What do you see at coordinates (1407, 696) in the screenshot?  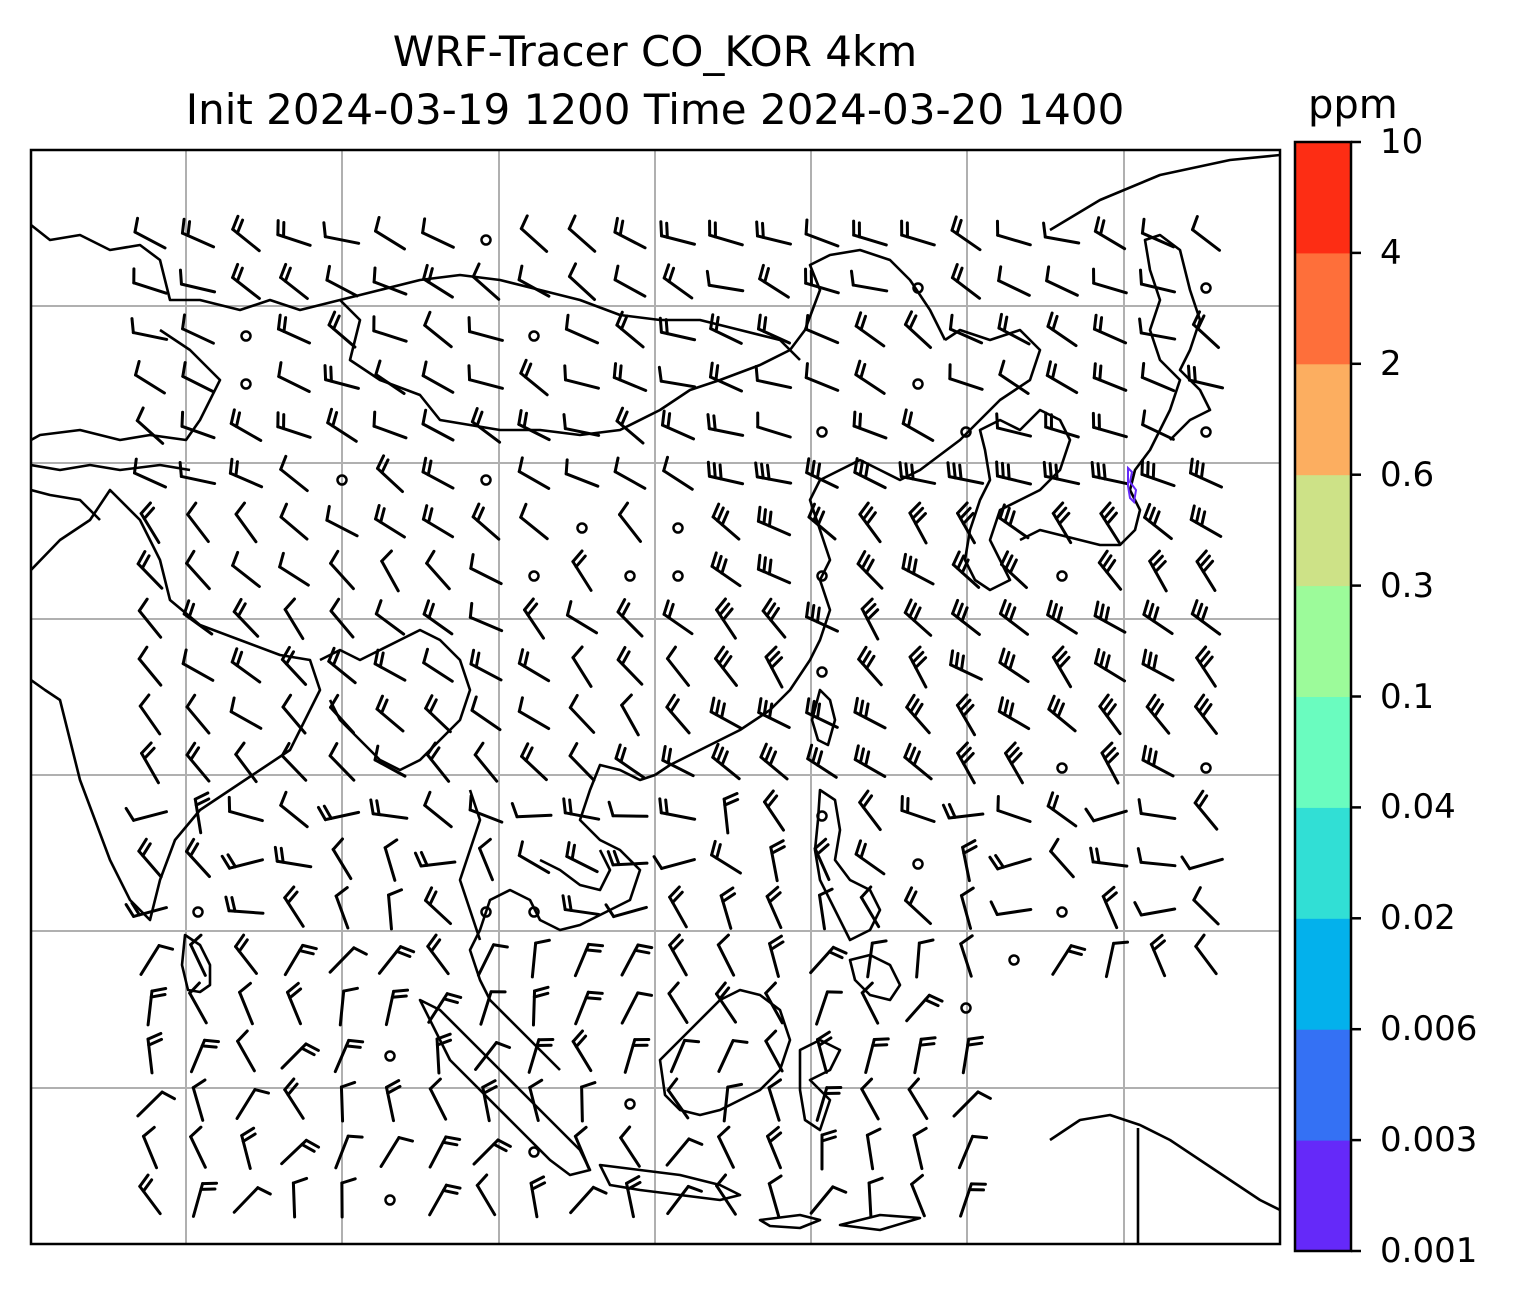 I see `colorbar-tick-label: 0.1` at bounding box center [1407, 696].